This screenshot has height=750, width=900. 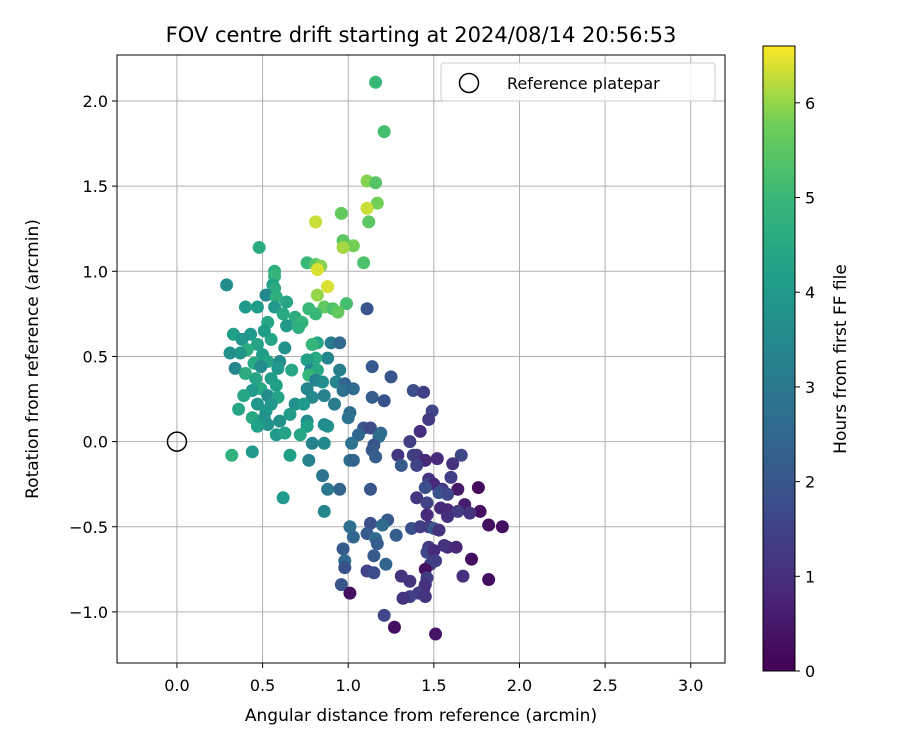 I want to click on y-tick-label: 0.0, so click(x=95, y=442).